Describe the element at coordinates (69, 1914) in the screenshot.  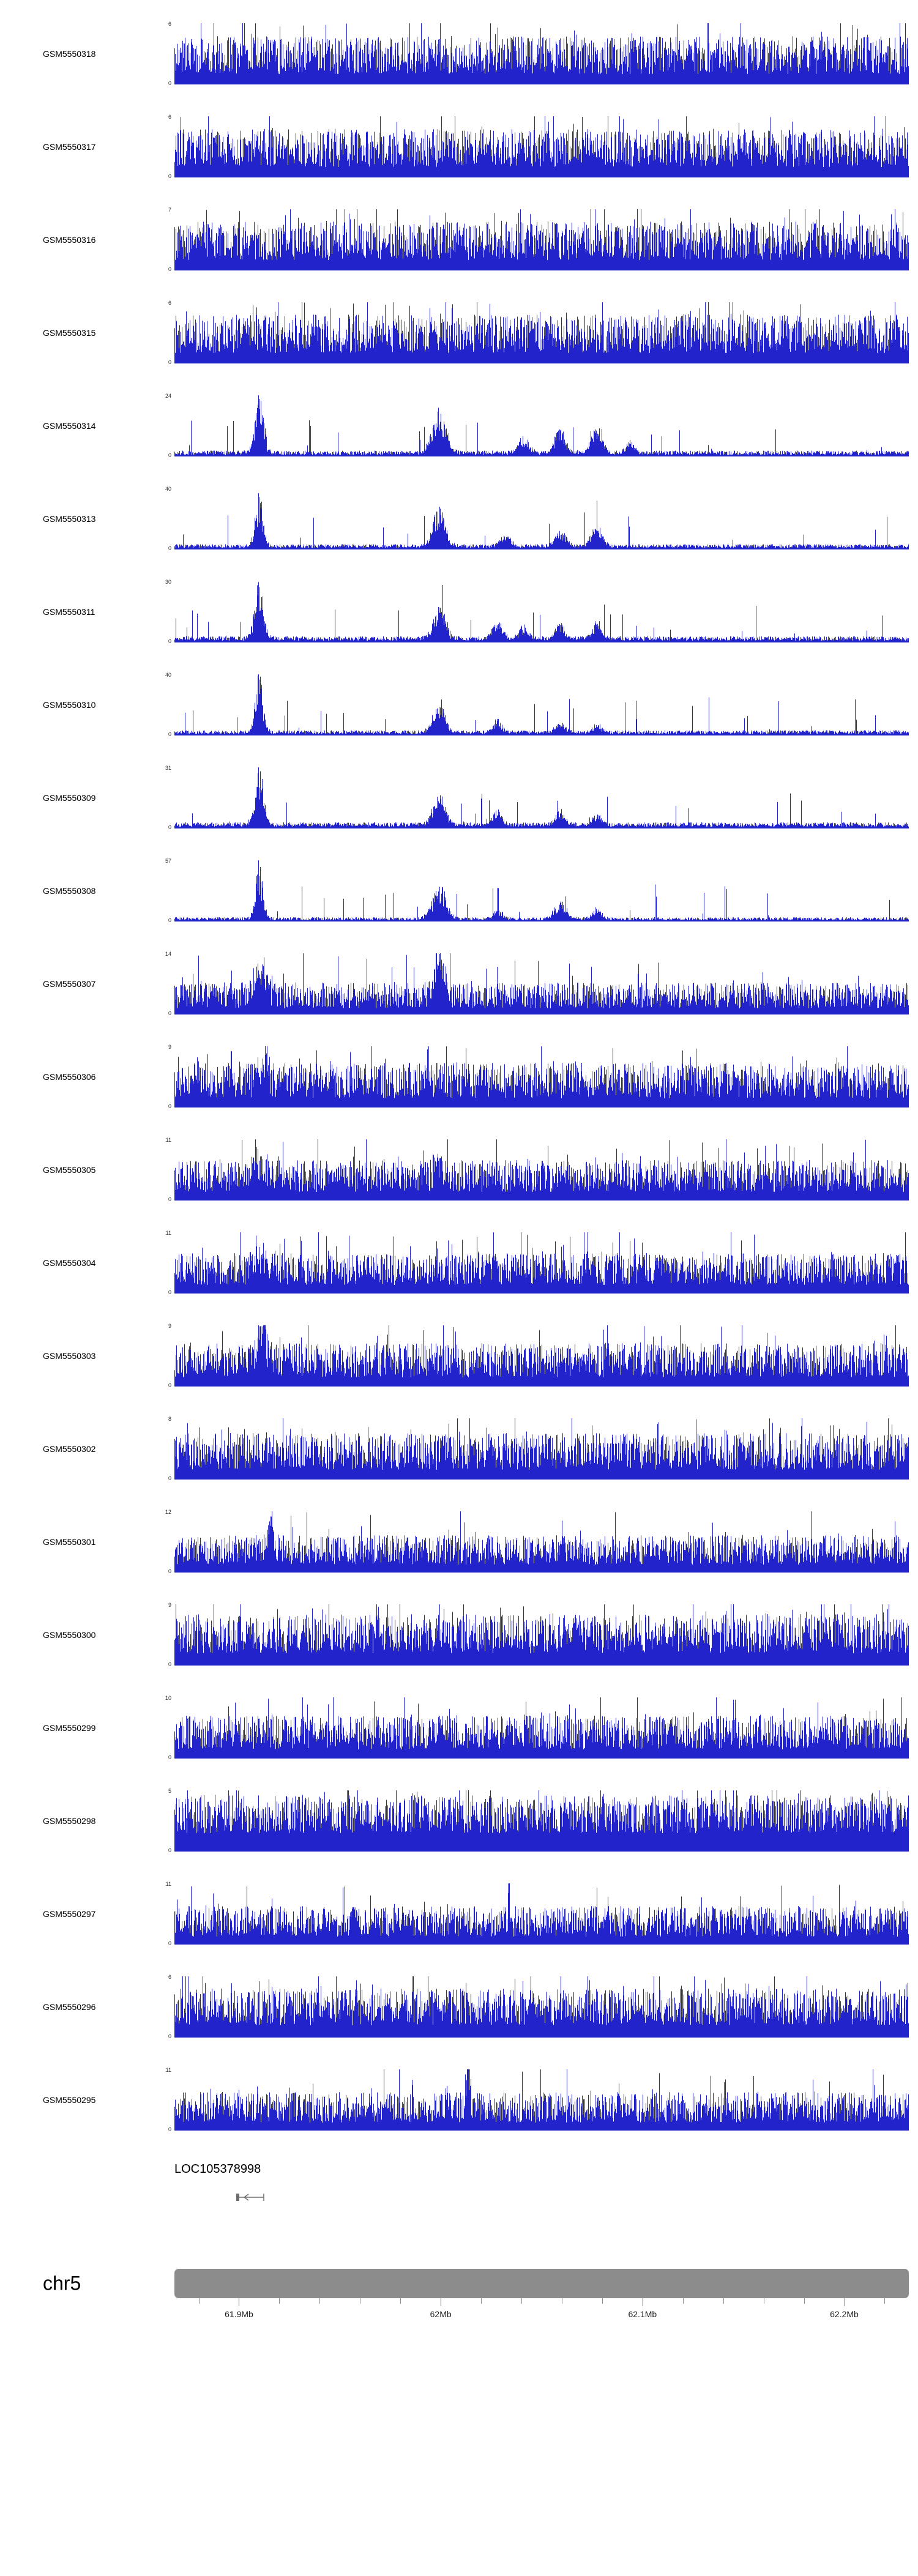
I see `track-label: GSM5550297` at that location.